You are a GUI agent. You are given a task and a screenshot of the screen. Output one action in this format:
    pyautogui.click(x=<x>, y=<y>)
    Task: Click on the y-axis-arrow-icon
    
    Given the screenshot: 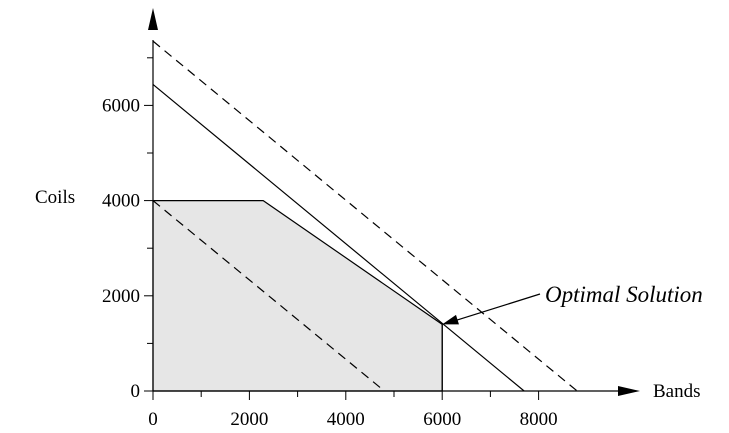 What is the action you would take?
    pyautogui.click(x=153, y=19)
    